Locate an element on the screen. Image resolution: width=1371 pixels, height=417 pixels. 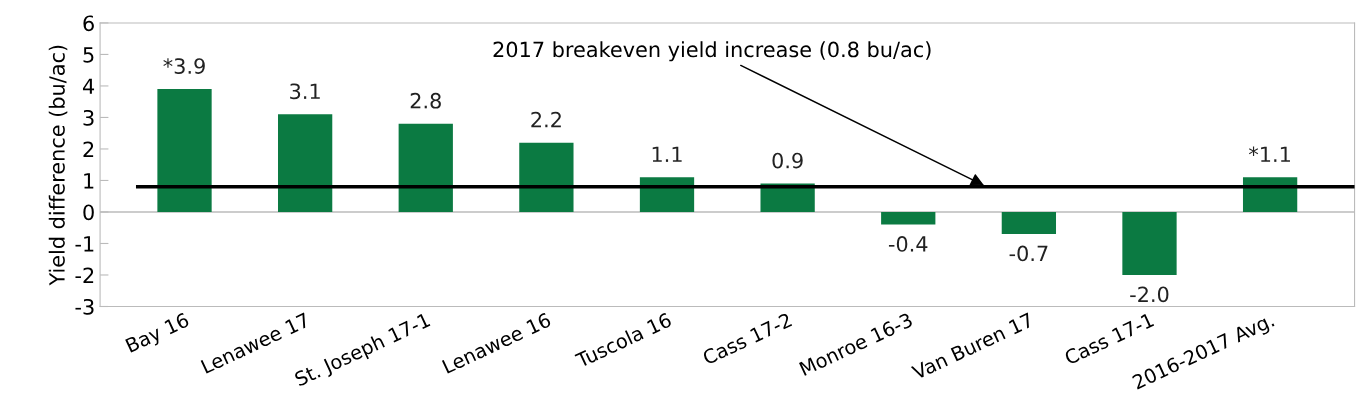
y-tick-label: 6 is located at coordinates (88, 23).